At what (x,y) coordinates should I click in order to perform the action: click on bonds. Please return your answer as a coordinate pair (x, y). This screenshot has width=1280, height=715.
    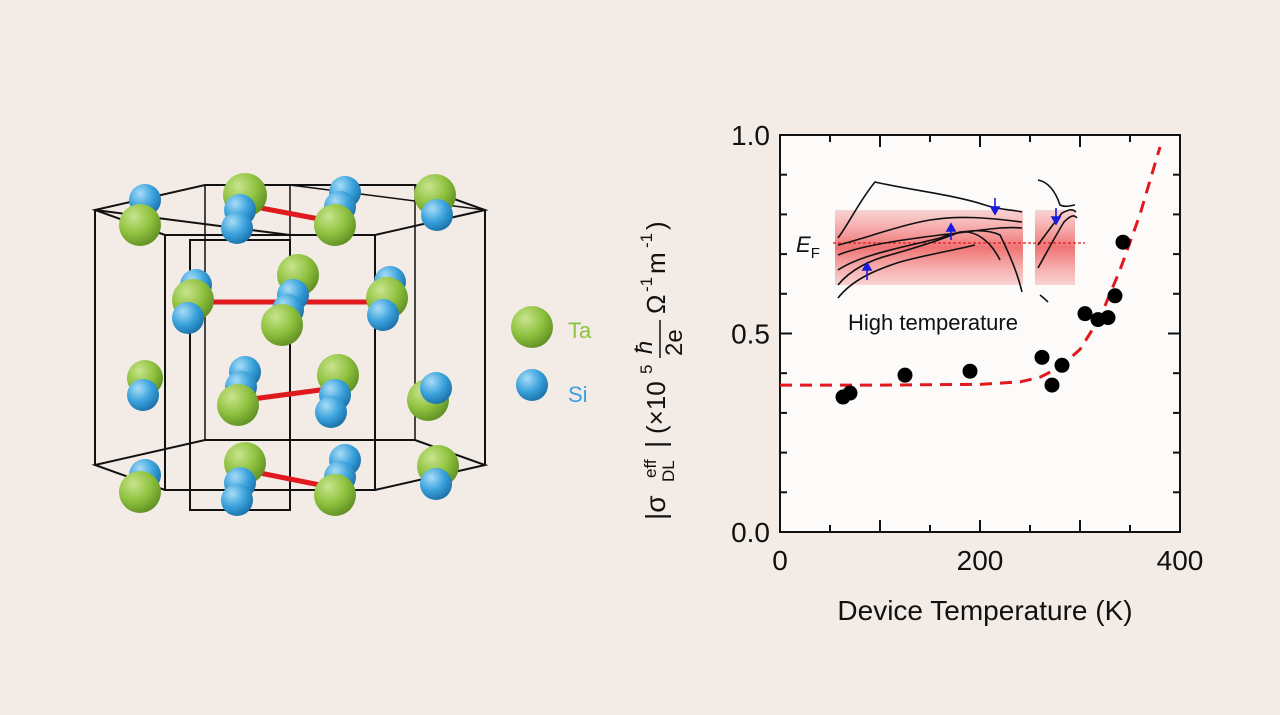
    Looking at the image, I should click on (292, 346).